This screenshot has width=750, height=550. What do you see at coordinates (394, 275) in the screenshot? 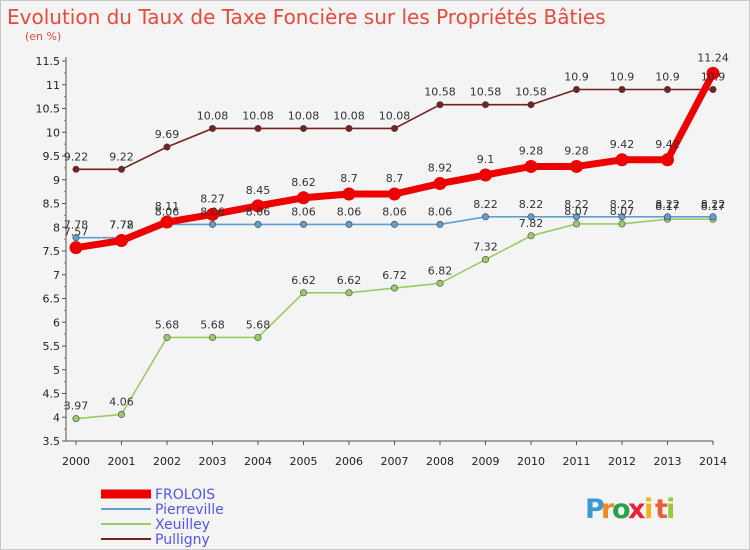
I see `data-label-xeuilley: 6.72` at bounding box center [394, 275].